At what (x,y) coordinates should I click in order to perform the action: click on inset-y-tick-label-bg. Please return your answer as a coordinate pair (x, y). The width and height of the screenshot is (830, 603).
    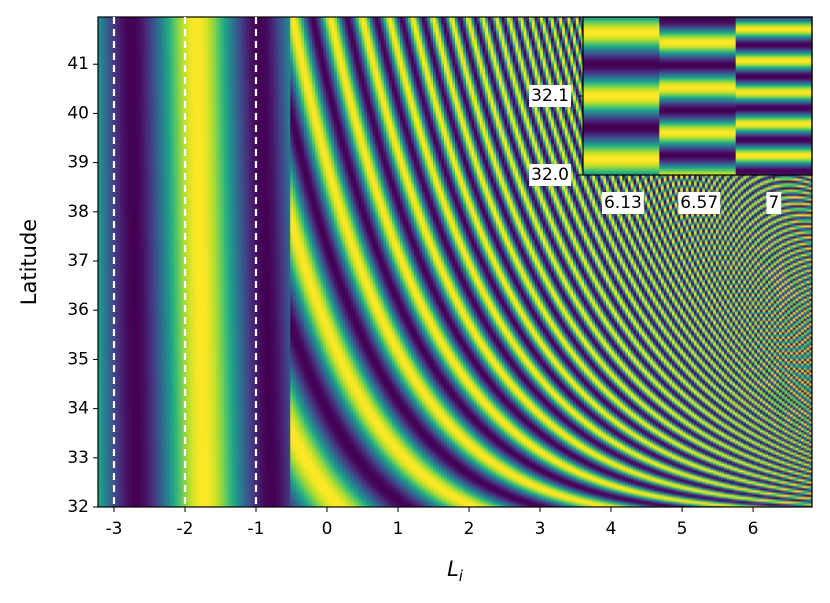
    Looking at the image, I should click on (550, 175).